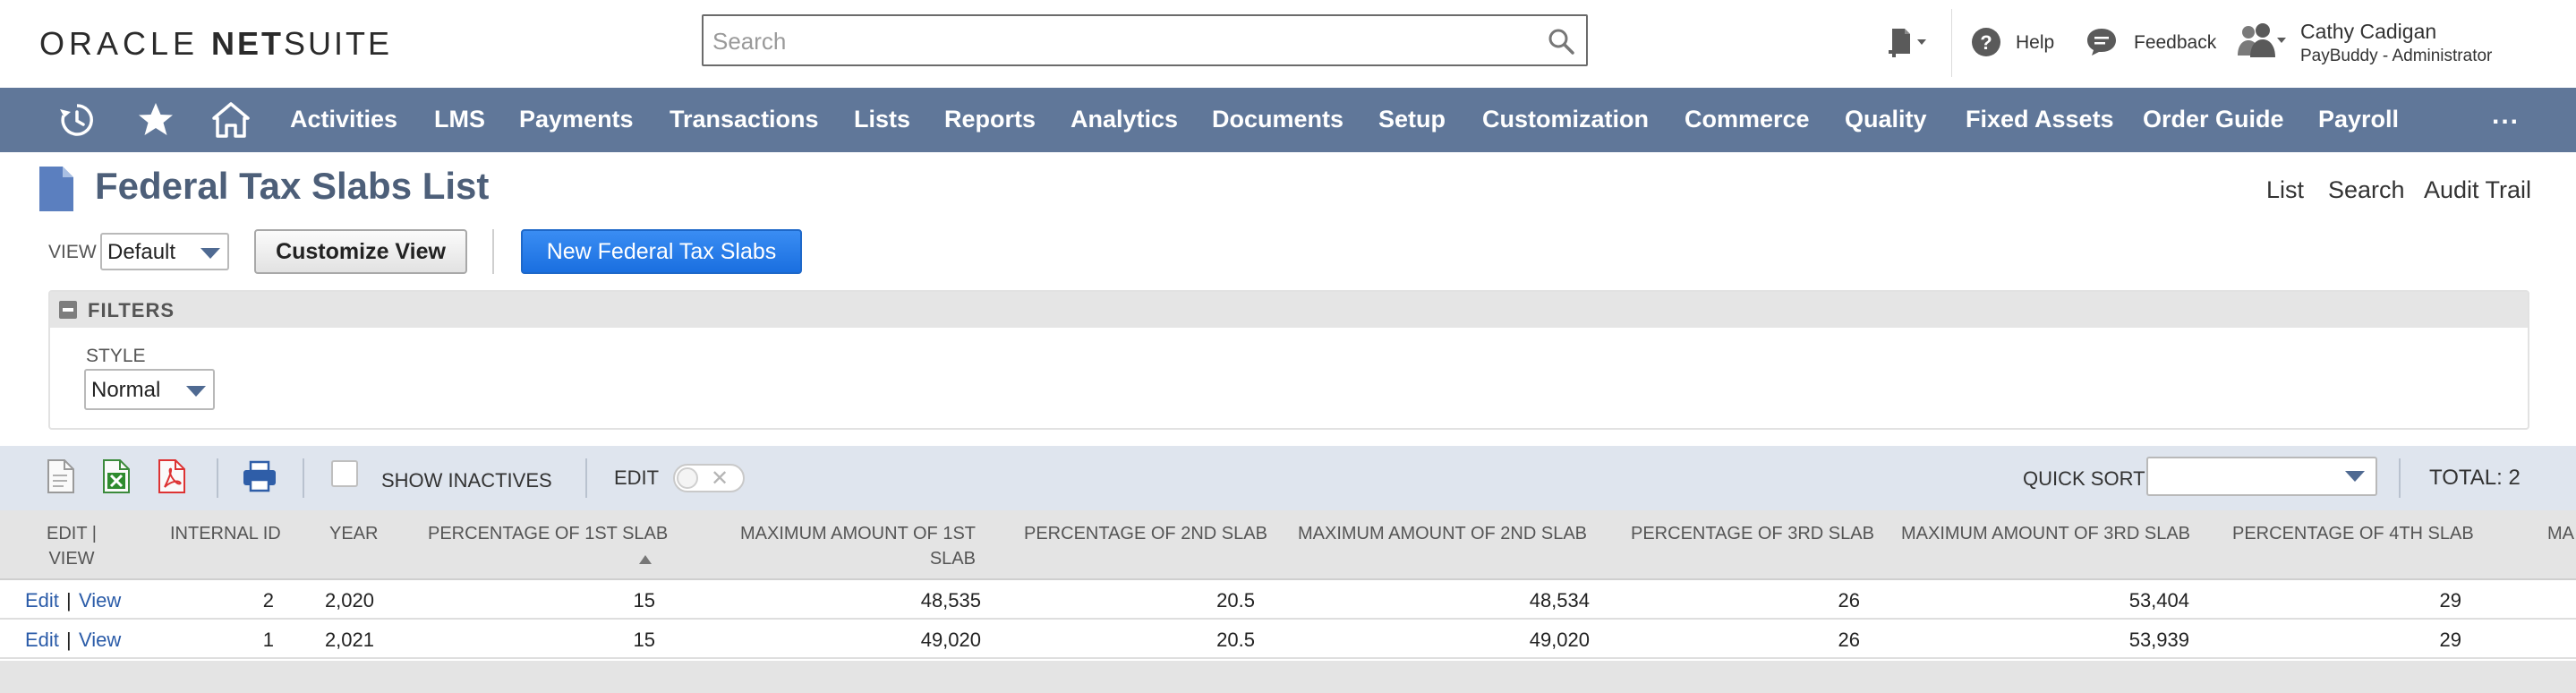 This screenshot has height=693, width=2576. I want to click on cell-internal-id: 2, so click(268, 600).